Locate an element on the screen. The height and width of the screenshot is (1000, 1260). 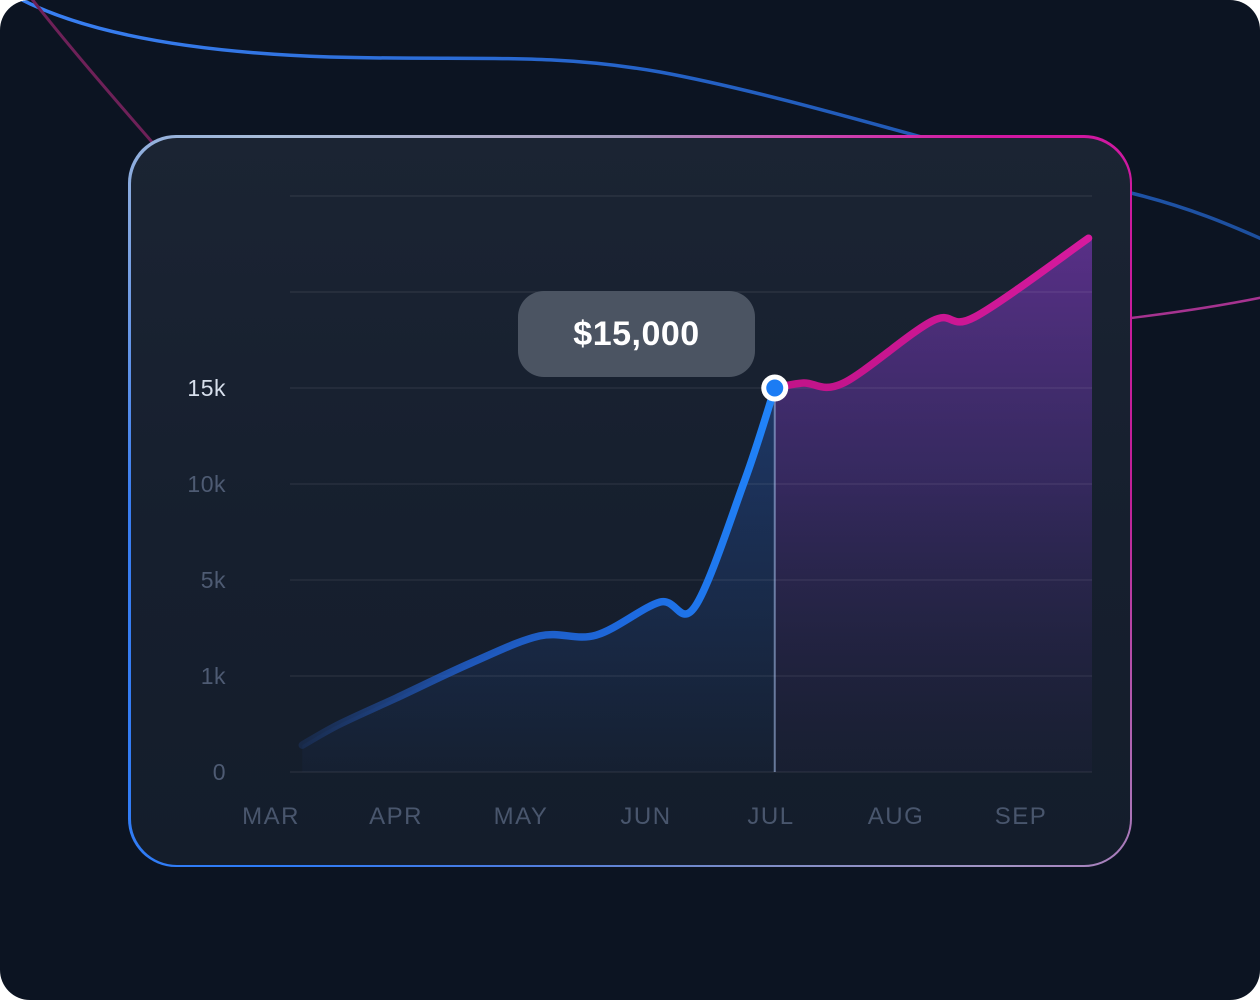
x-axis: MAR APR MAY JUN JUL AUG SEP is located at coordinates (630, 818).